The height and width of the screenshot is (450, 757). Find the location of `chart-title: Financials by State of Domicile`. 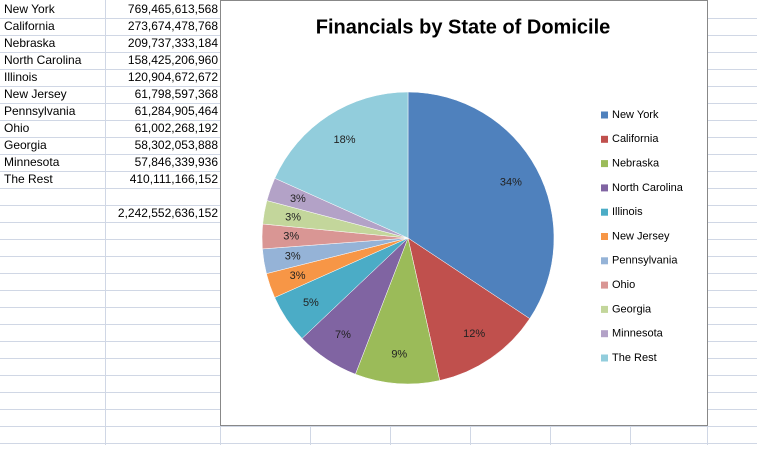

chart-title: Financials by State of Domicile is located at coordinates (463, 27).